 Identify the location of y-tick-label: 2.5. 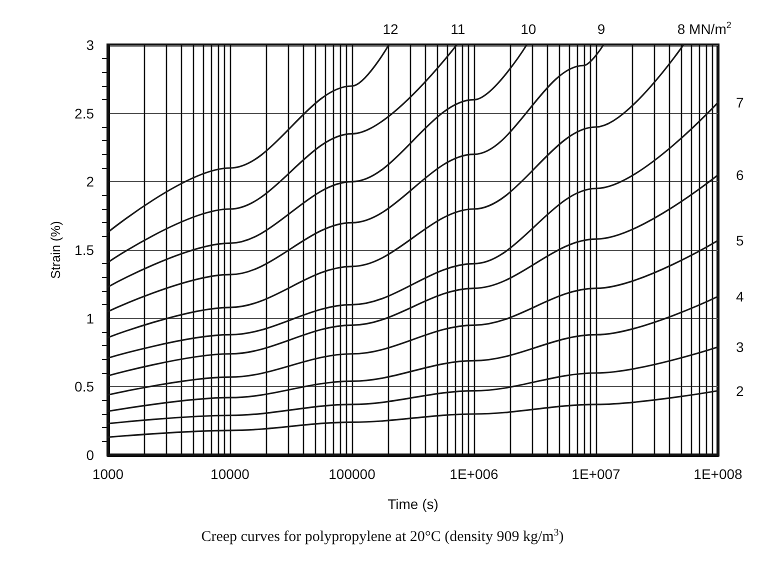
(84, 113).